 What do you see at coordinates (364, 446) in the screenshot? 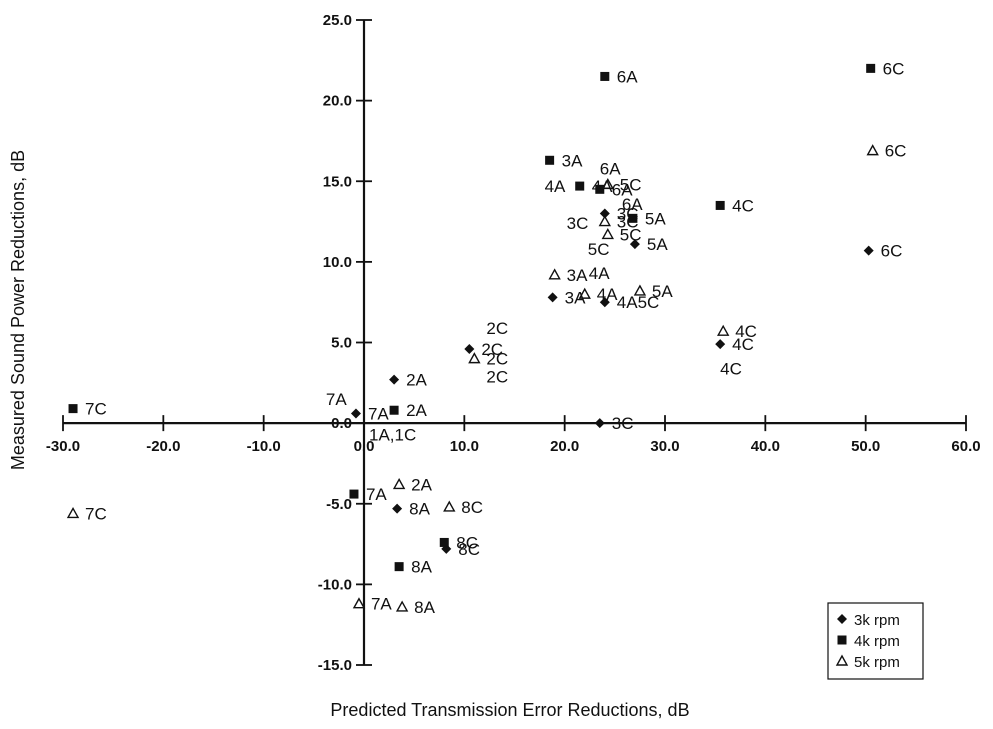
I see `x-tick-label: 0.0` at bounding box center [364, 446].